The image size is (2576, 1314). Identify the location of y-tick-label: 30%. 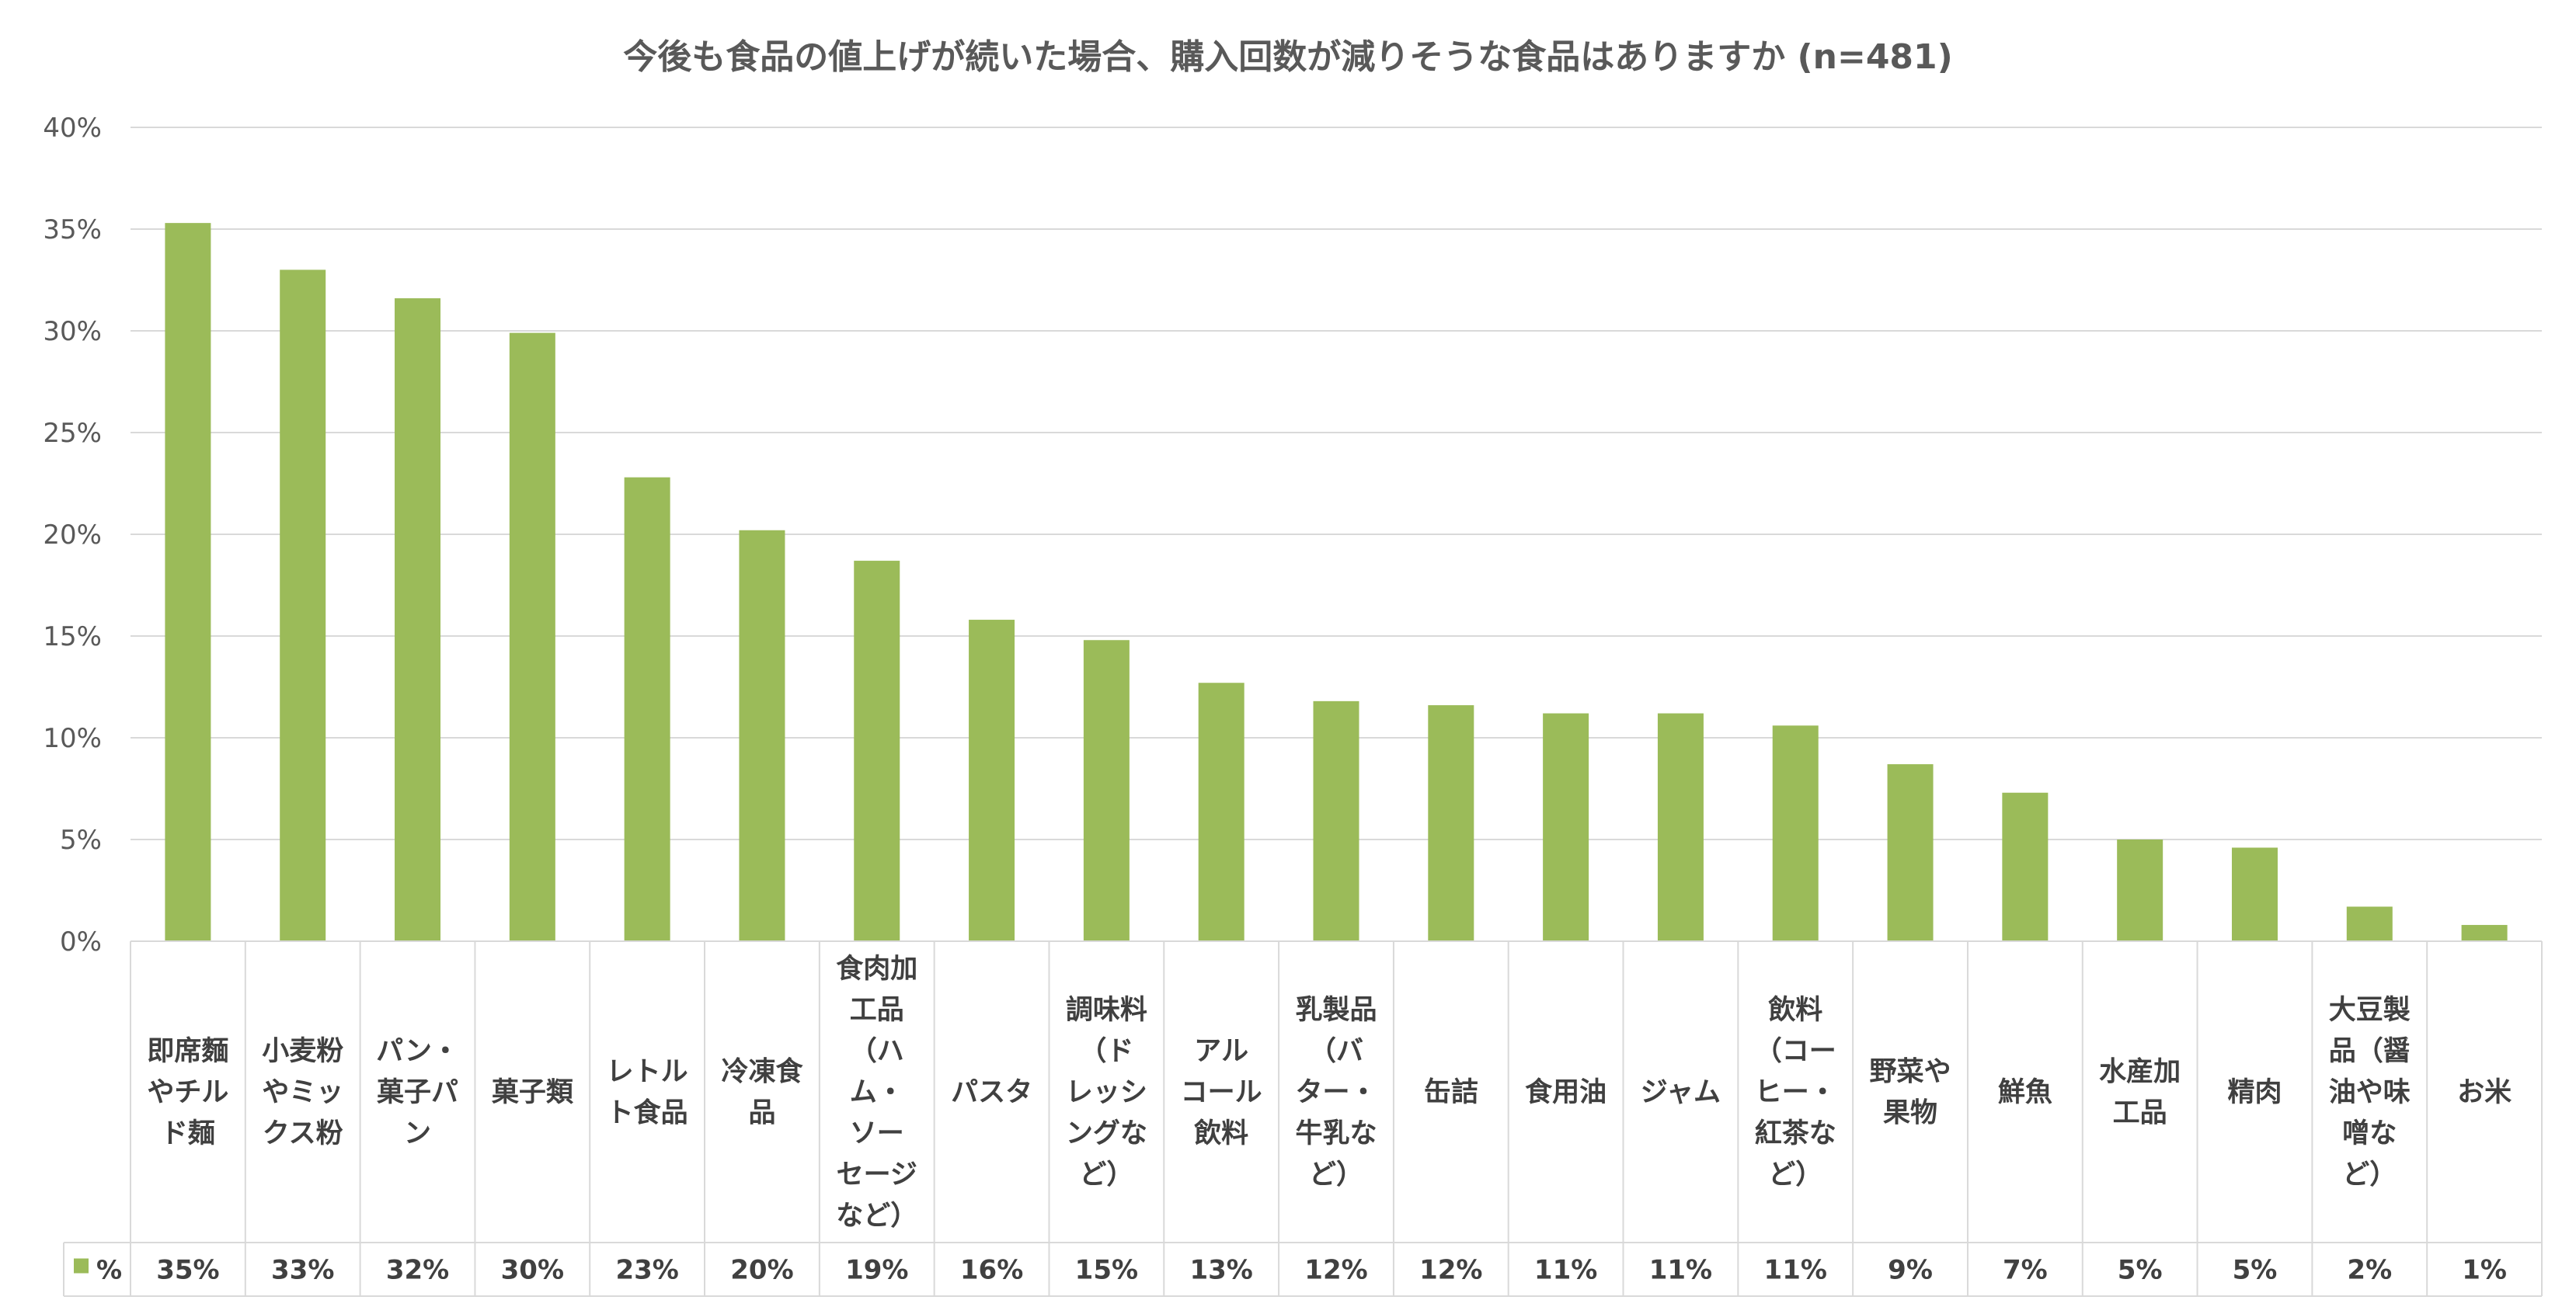
(72, 331).